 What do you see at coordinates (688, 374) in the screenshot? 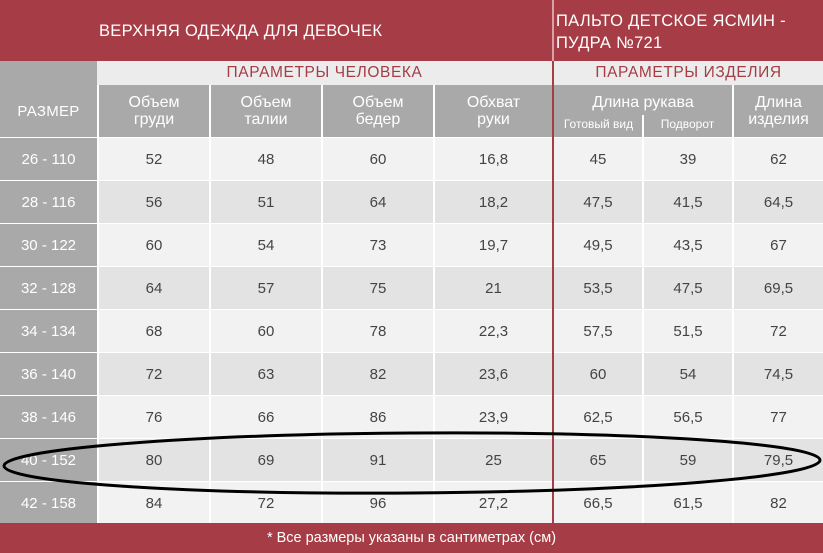
I see `cell-cuff: 54` at bounding box center [688, 374].